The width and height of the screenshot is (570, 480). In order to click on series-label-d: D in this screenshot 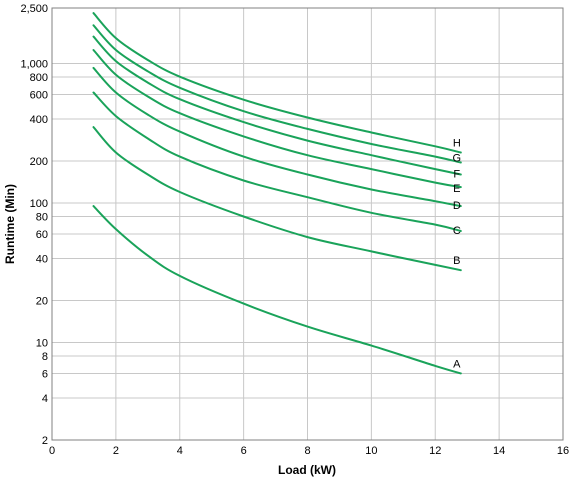, I will do `click(457, 206)`.